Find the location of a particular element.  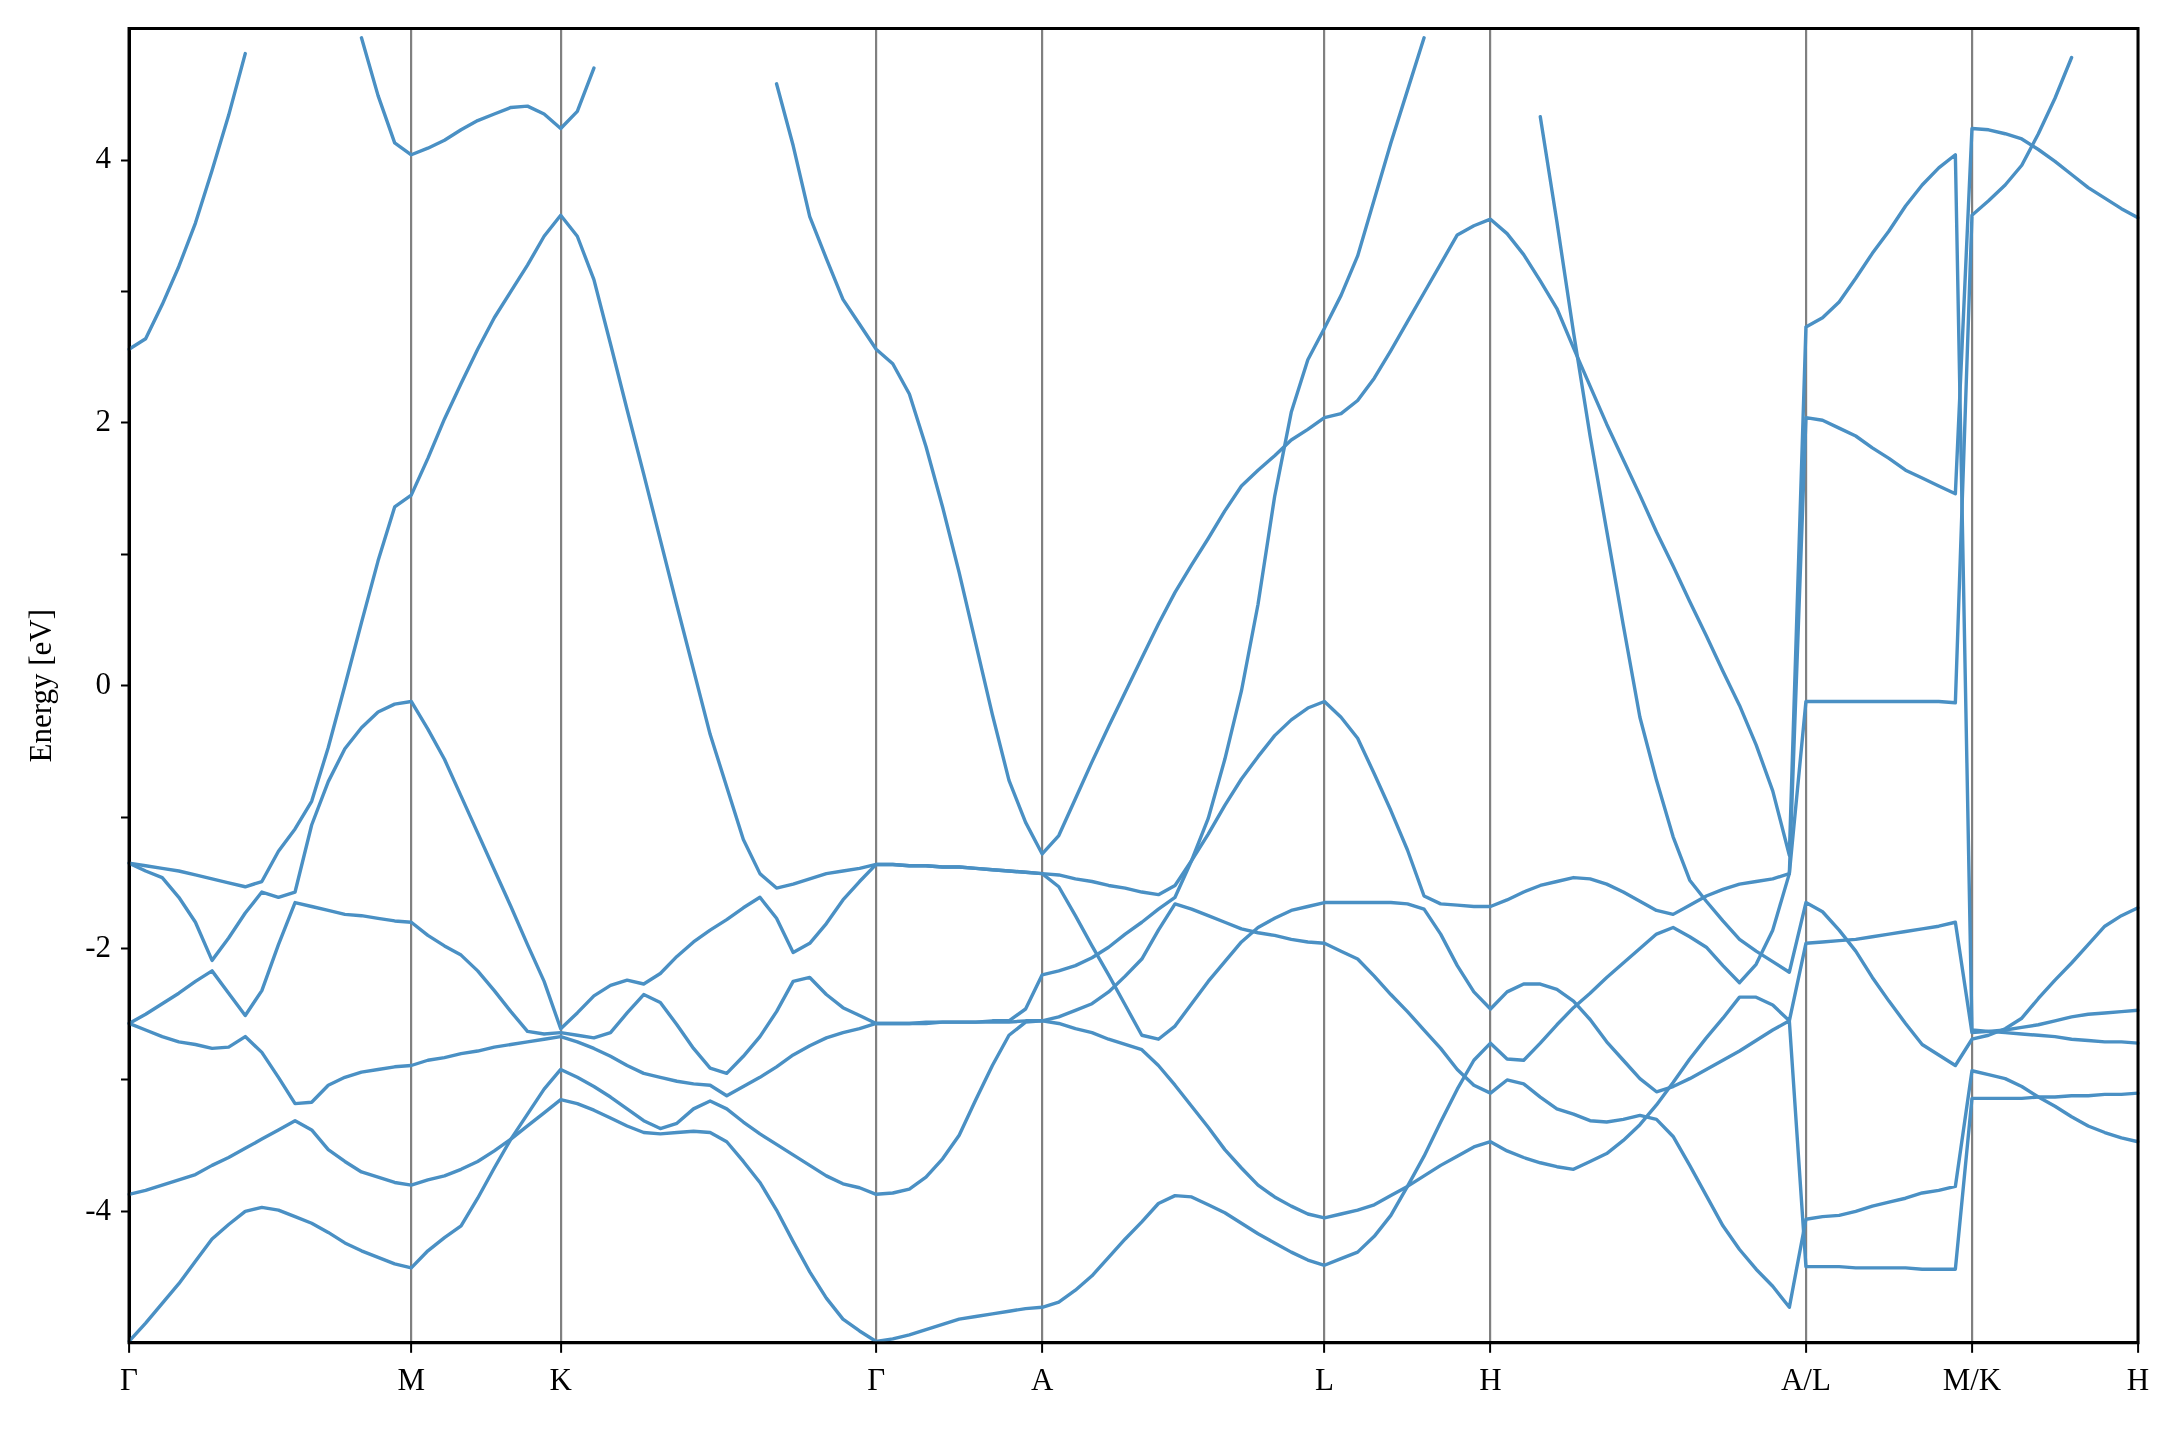

y-tick-label: 0 is located at coordinates (103, 683).